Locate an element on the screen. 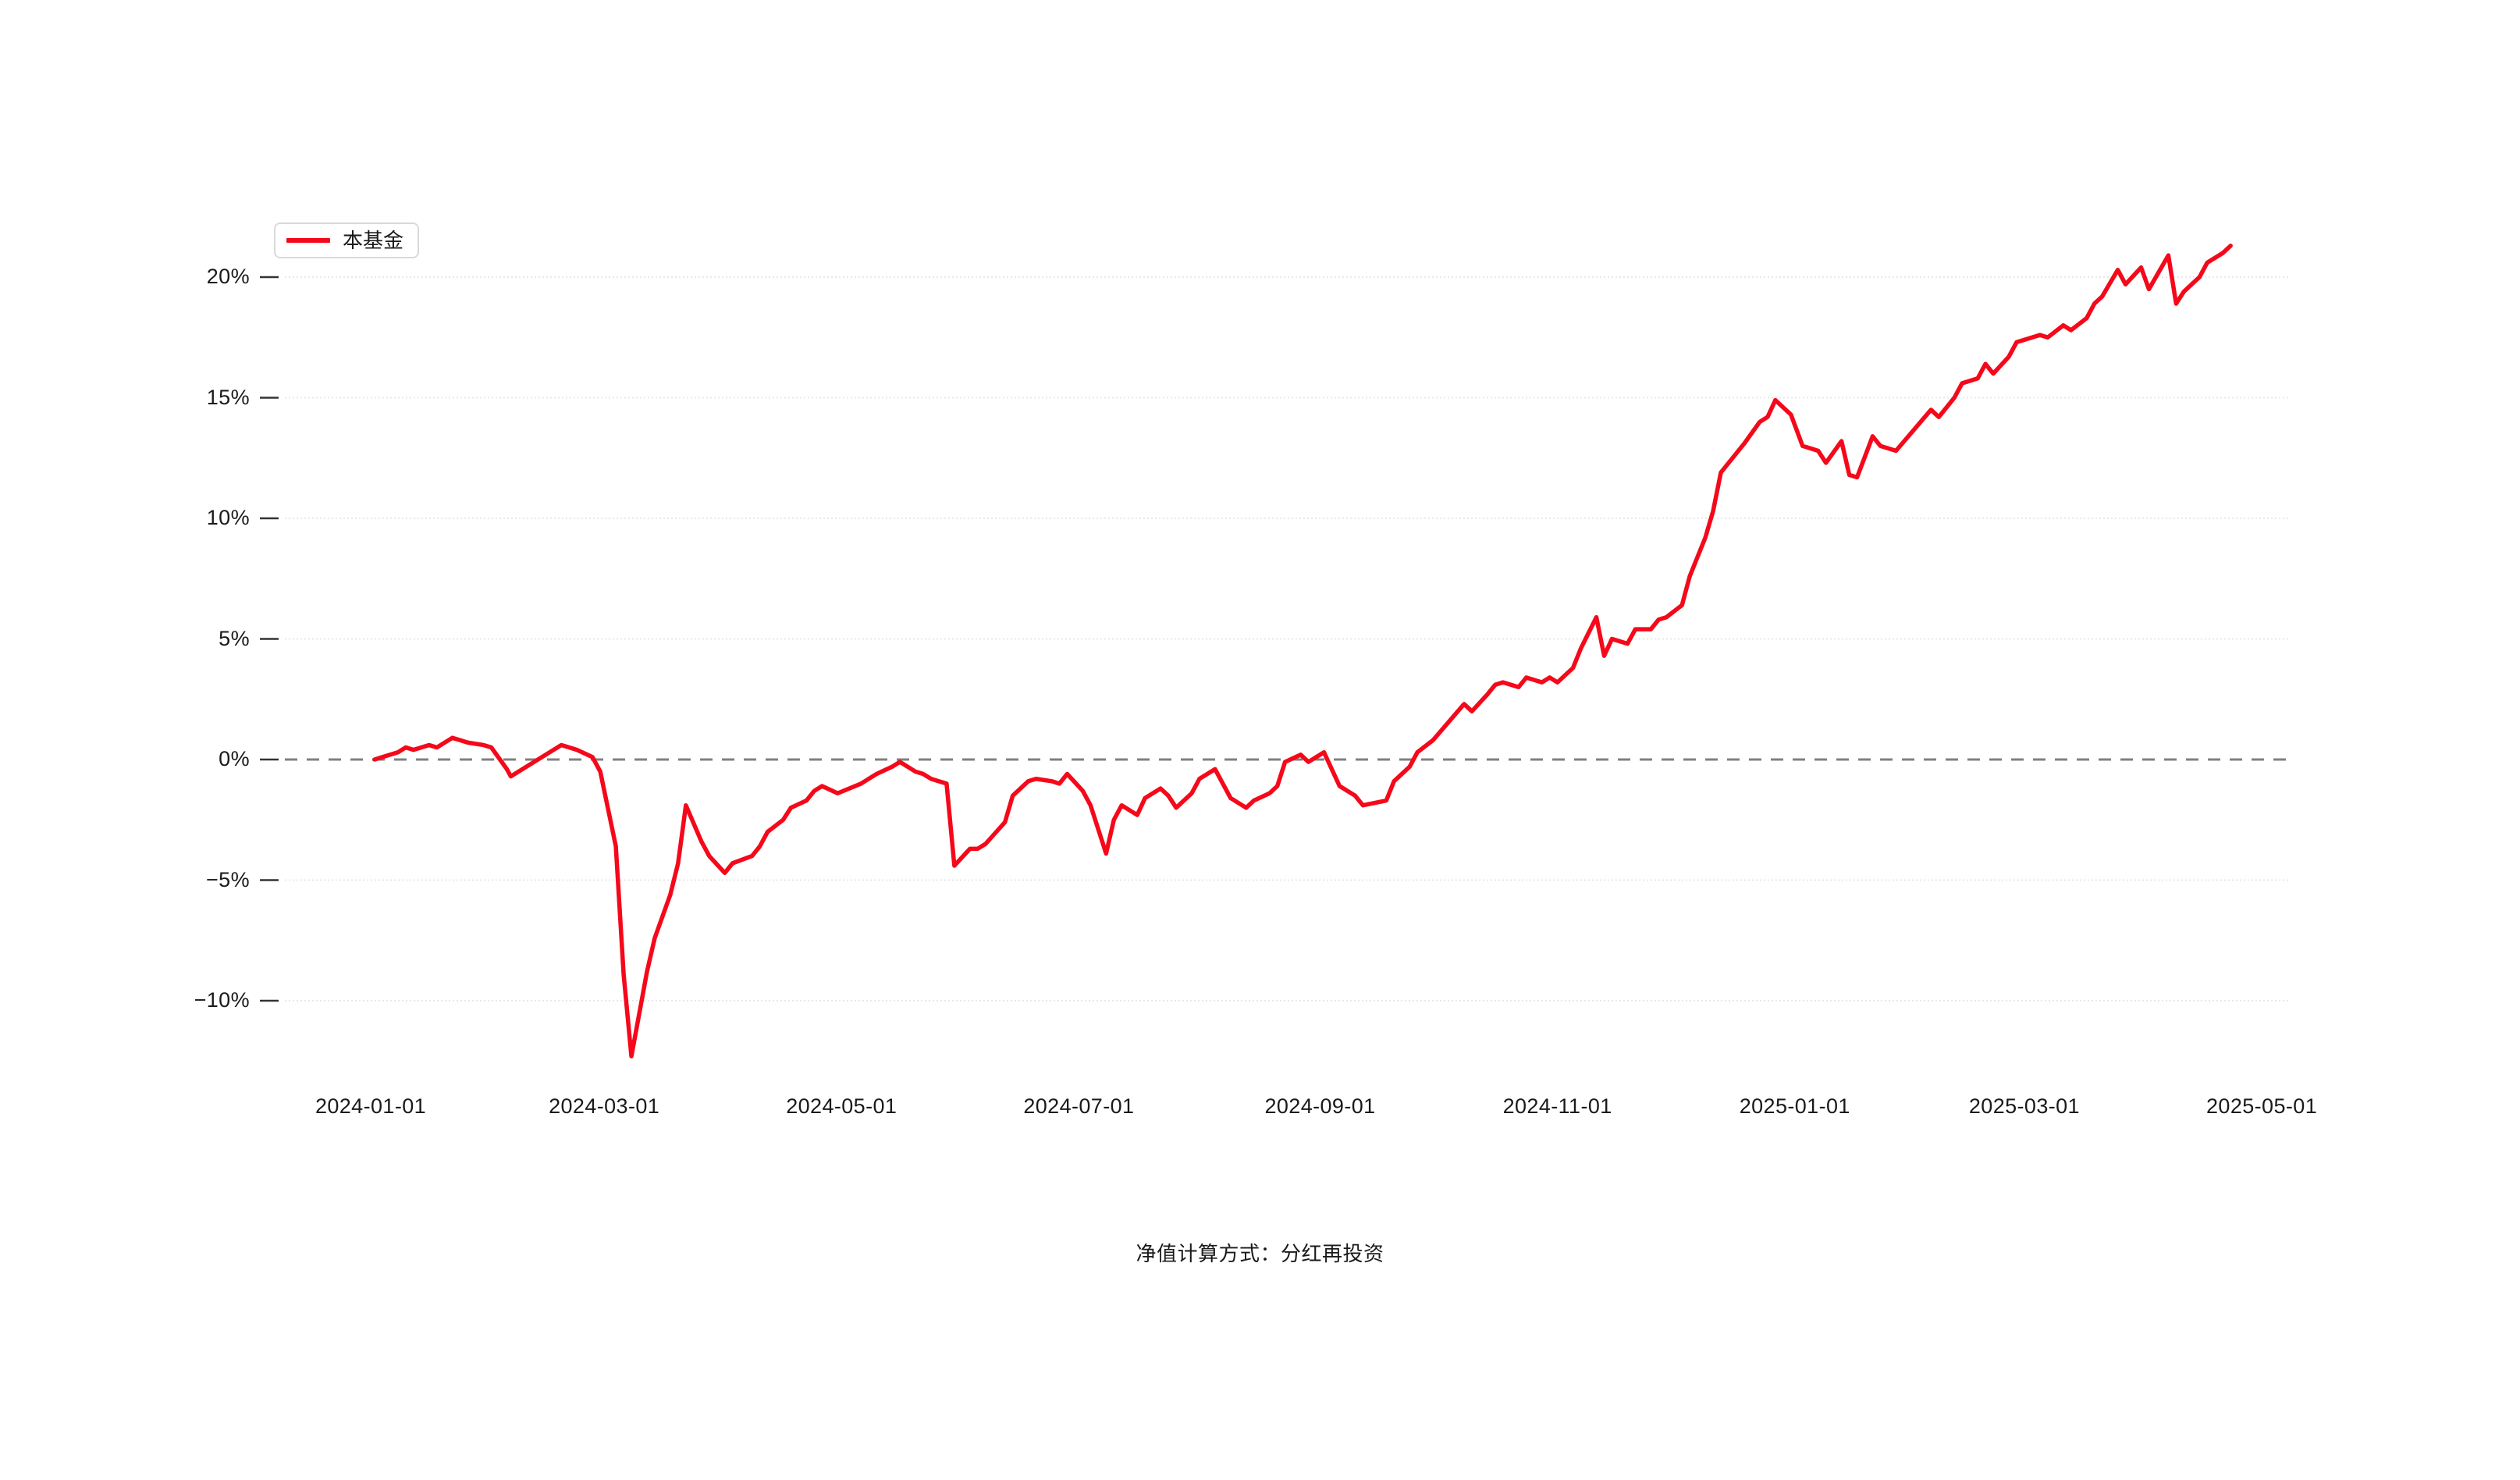  y-tick-label: −5% is located at coordinates (228, 879).